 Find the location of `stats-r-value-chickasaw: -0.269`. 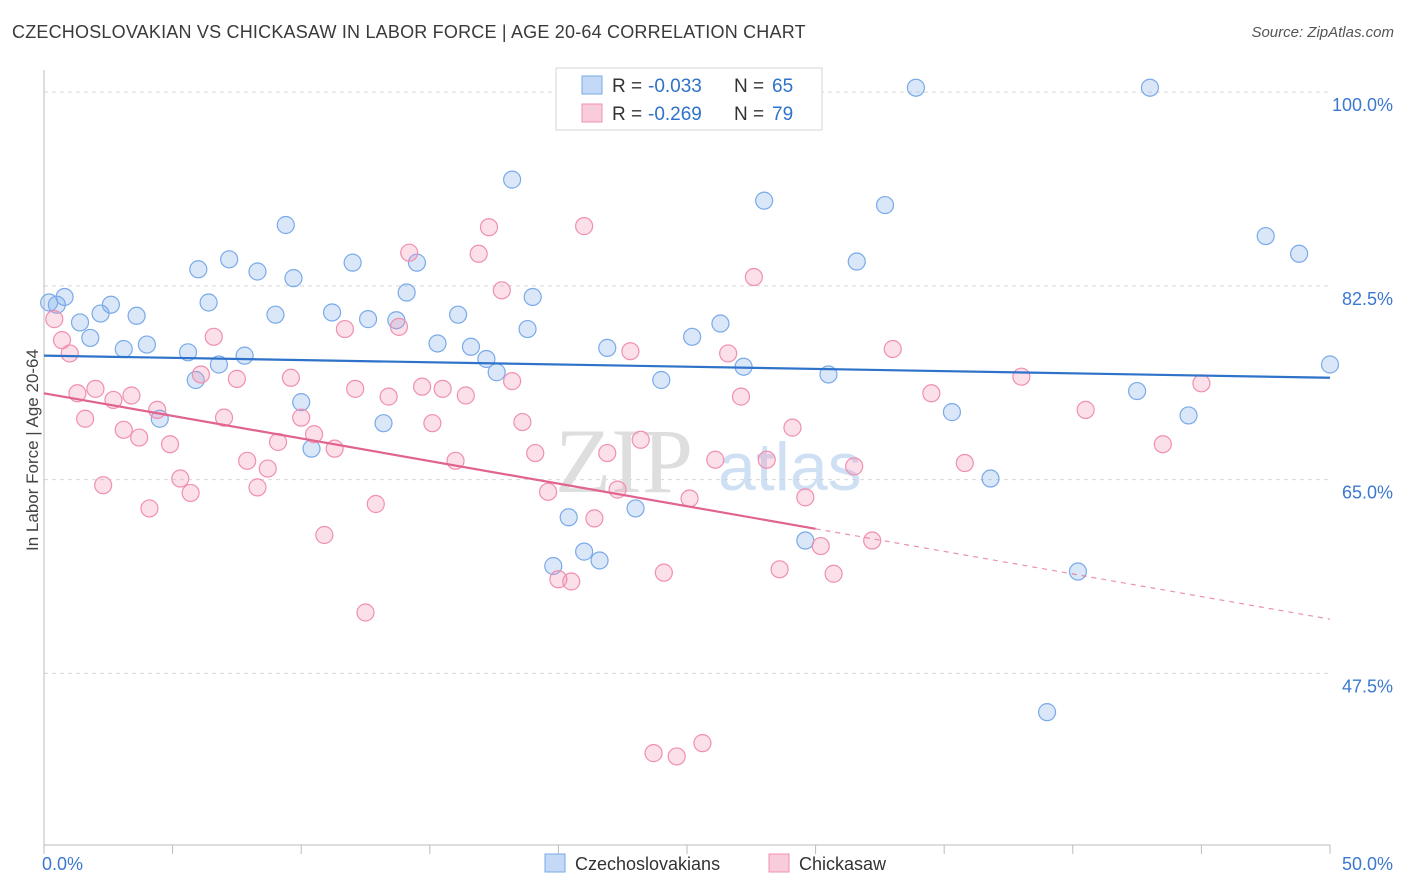

stats-r-value-chickasaw: -0.269 is located at coordinates (675, 114).